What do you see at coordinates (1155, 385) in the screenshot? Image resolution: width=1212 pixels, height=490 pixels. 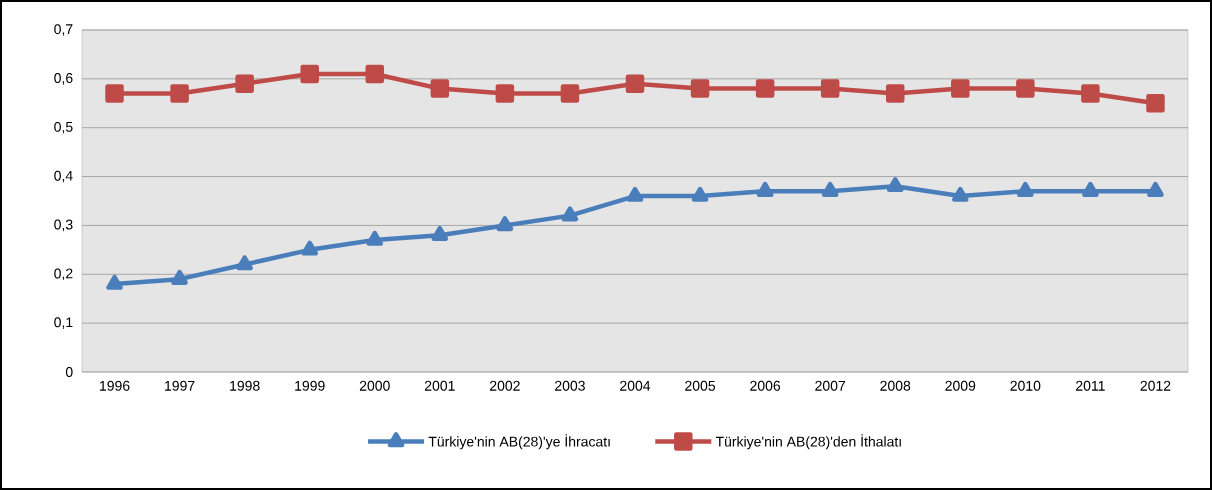 I see `x-tick-label: 2012` at bounding box center [1155, 385].